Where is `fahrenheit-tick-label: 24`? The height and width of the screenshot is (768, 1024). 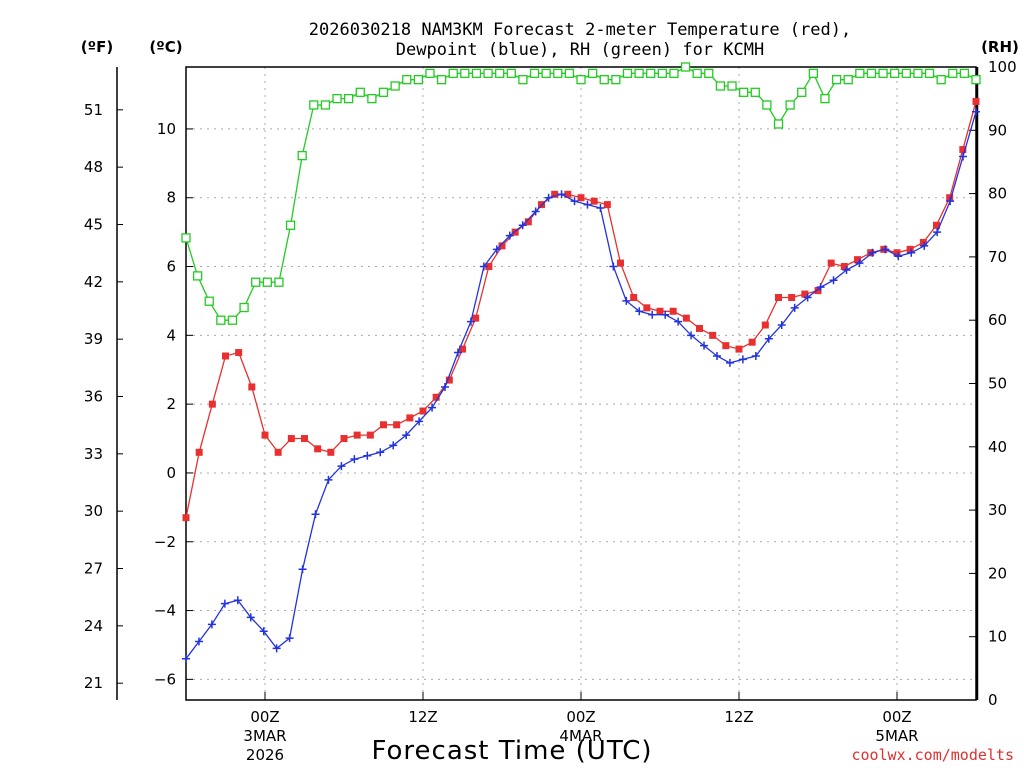 fahrenheit-tick-label: 24 is located at coordinates (93, 626).